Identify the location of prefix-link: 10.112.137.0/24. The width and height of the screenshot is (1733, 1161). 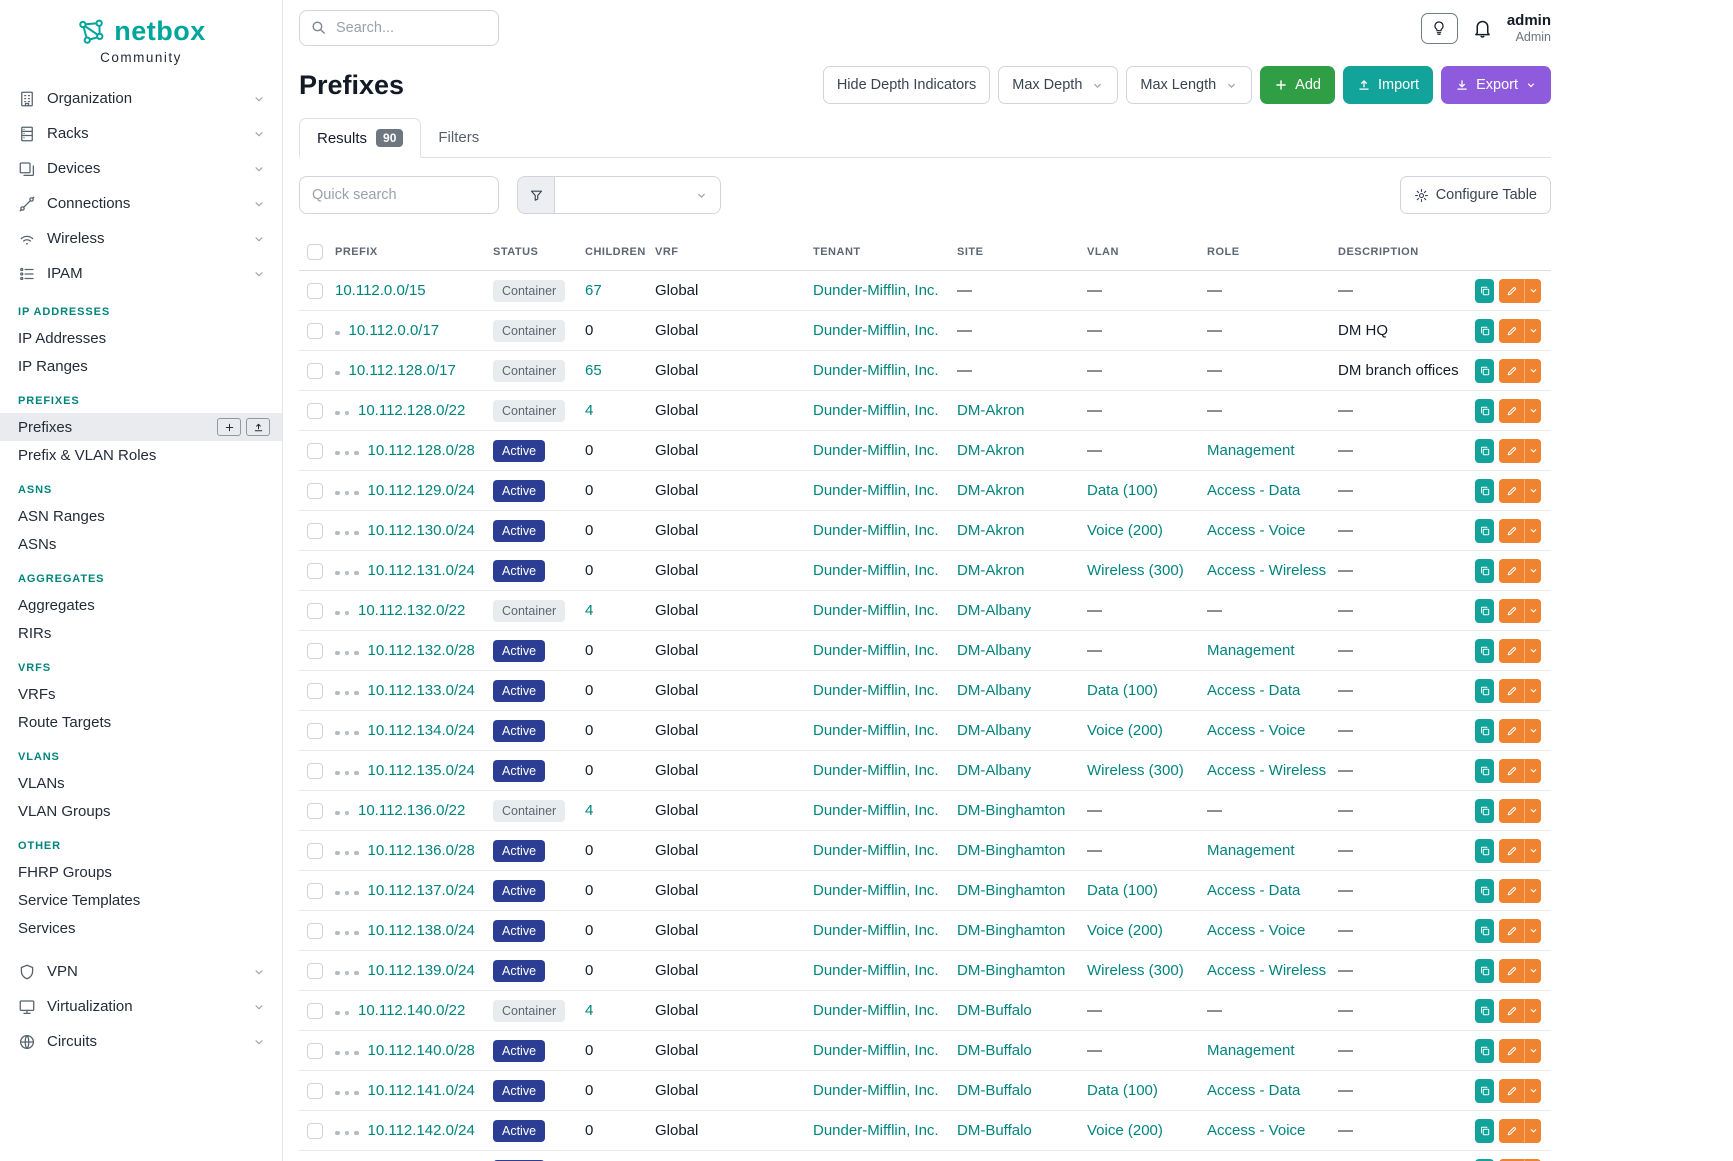
(421, 890).